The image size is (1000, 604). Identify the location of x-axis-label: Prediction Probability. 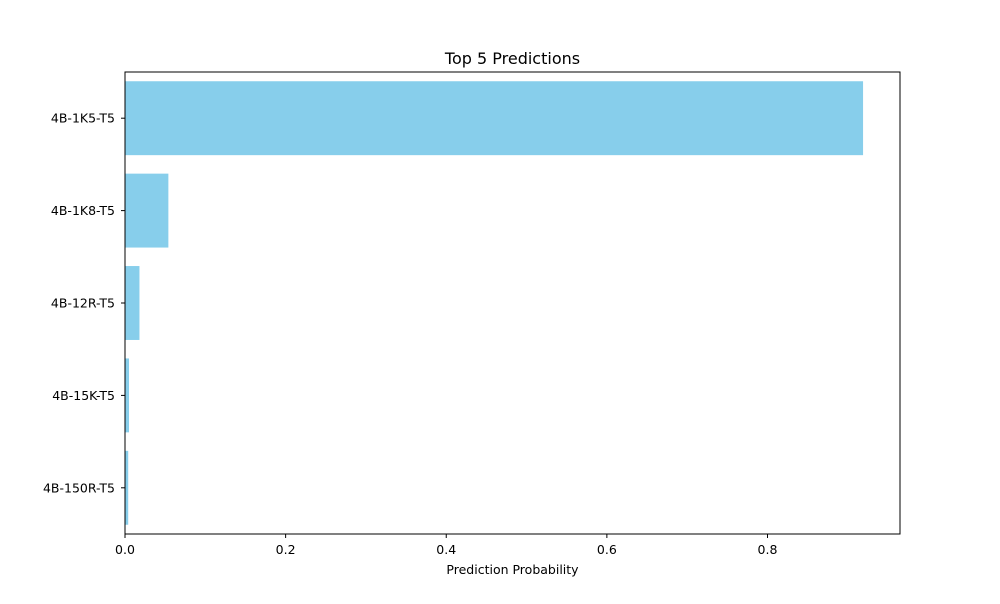
(512, 569).